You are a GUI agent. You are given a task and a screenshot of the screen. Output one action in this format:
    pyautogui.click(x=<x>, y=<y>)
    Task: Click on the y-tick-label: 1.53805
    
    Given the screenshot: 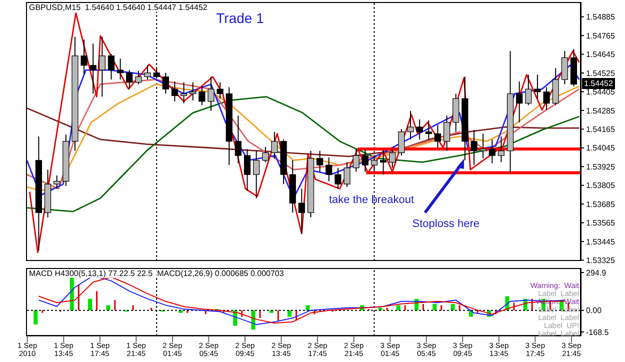 What is the action you would take?
    pyautogui.click(x=601, y=185)
    